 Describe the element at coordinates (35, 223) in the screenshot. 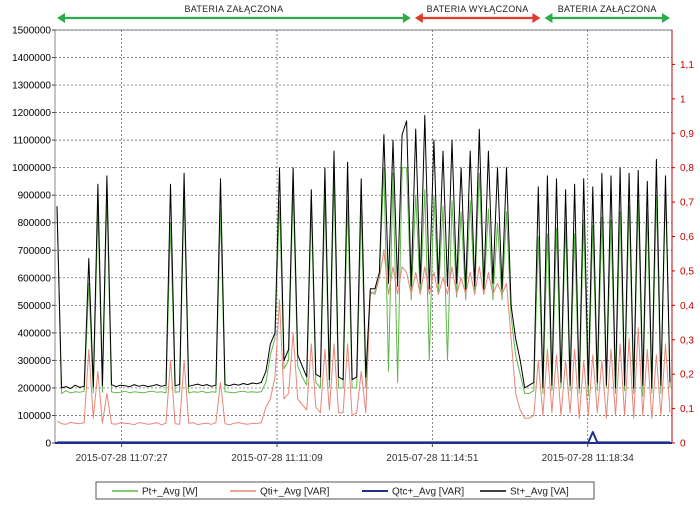

I see `y-tick-label: 800000` at that location.